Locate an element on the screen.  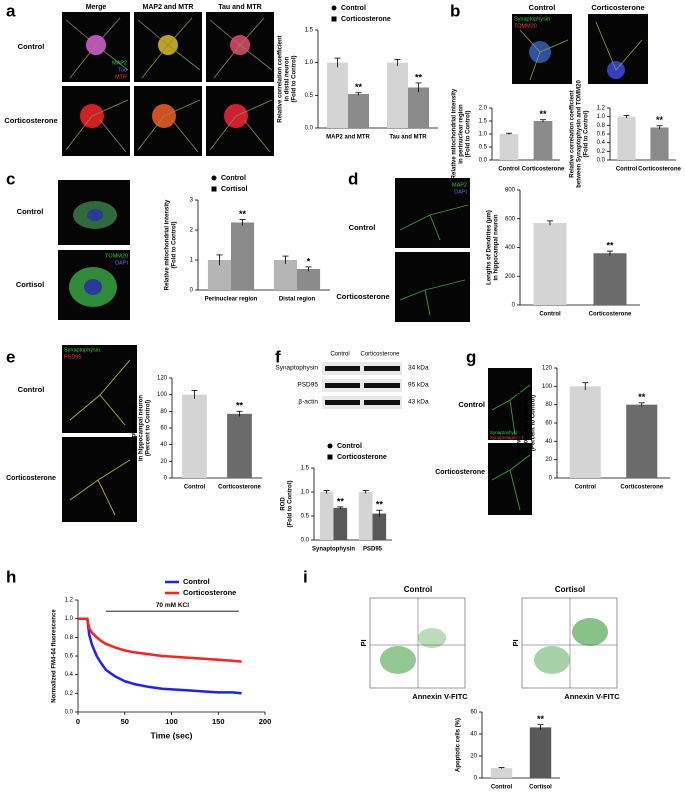
axis-label: Annexin V-FITC is located at coordinates (440, 696).